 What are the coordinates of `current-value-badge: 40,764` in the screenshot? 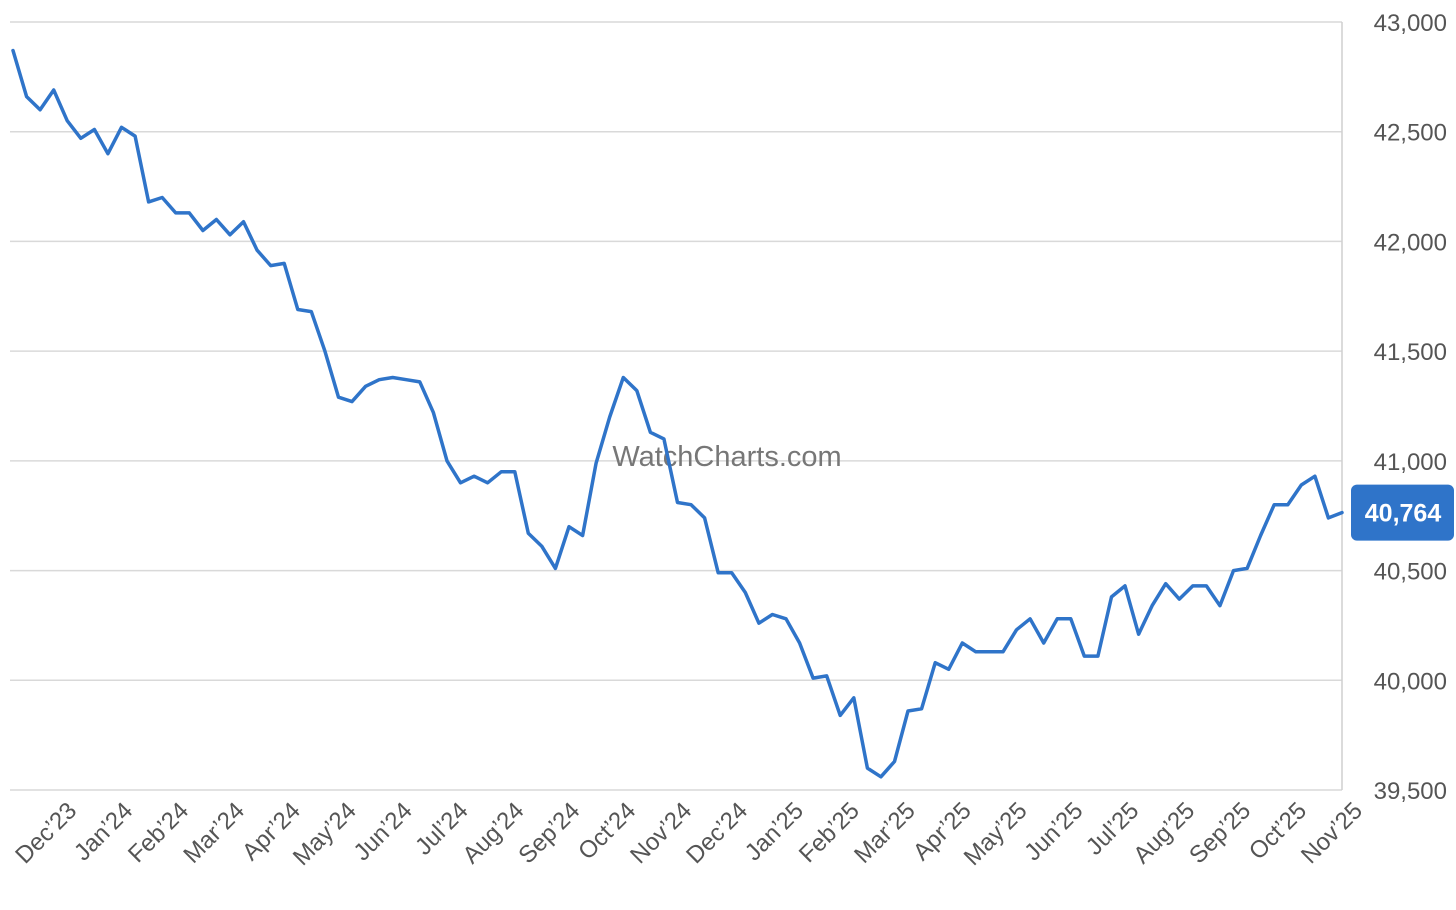 It's located at (1402, 512).